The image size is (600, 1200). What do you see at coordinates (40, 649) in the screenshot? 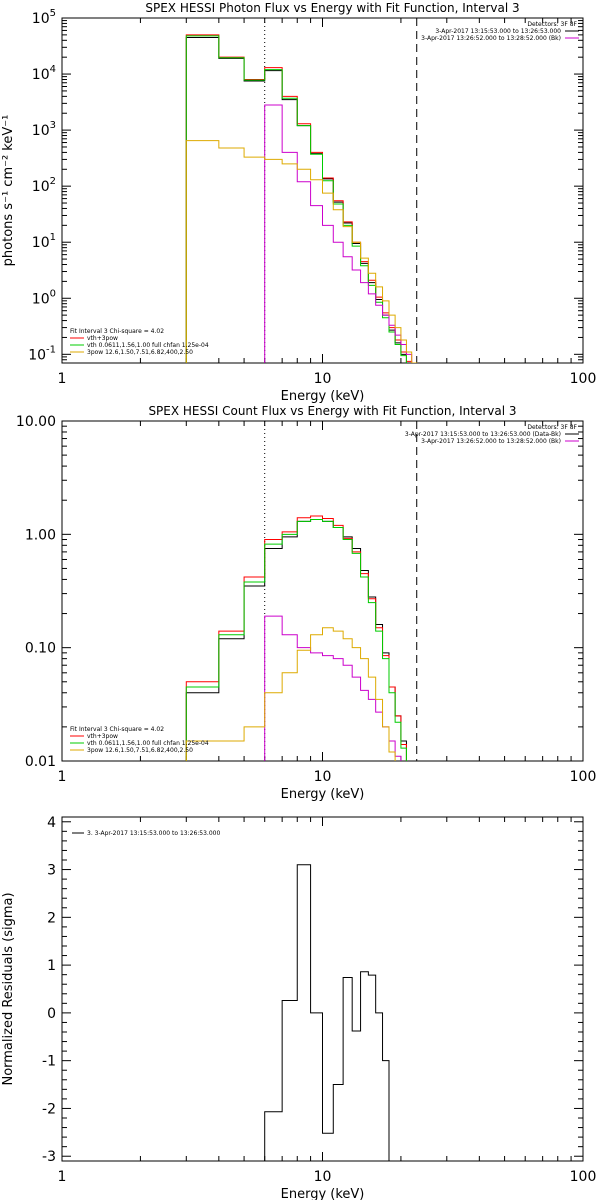
I see `y-tick-label: 0.10` at bounding box center [40, 649].